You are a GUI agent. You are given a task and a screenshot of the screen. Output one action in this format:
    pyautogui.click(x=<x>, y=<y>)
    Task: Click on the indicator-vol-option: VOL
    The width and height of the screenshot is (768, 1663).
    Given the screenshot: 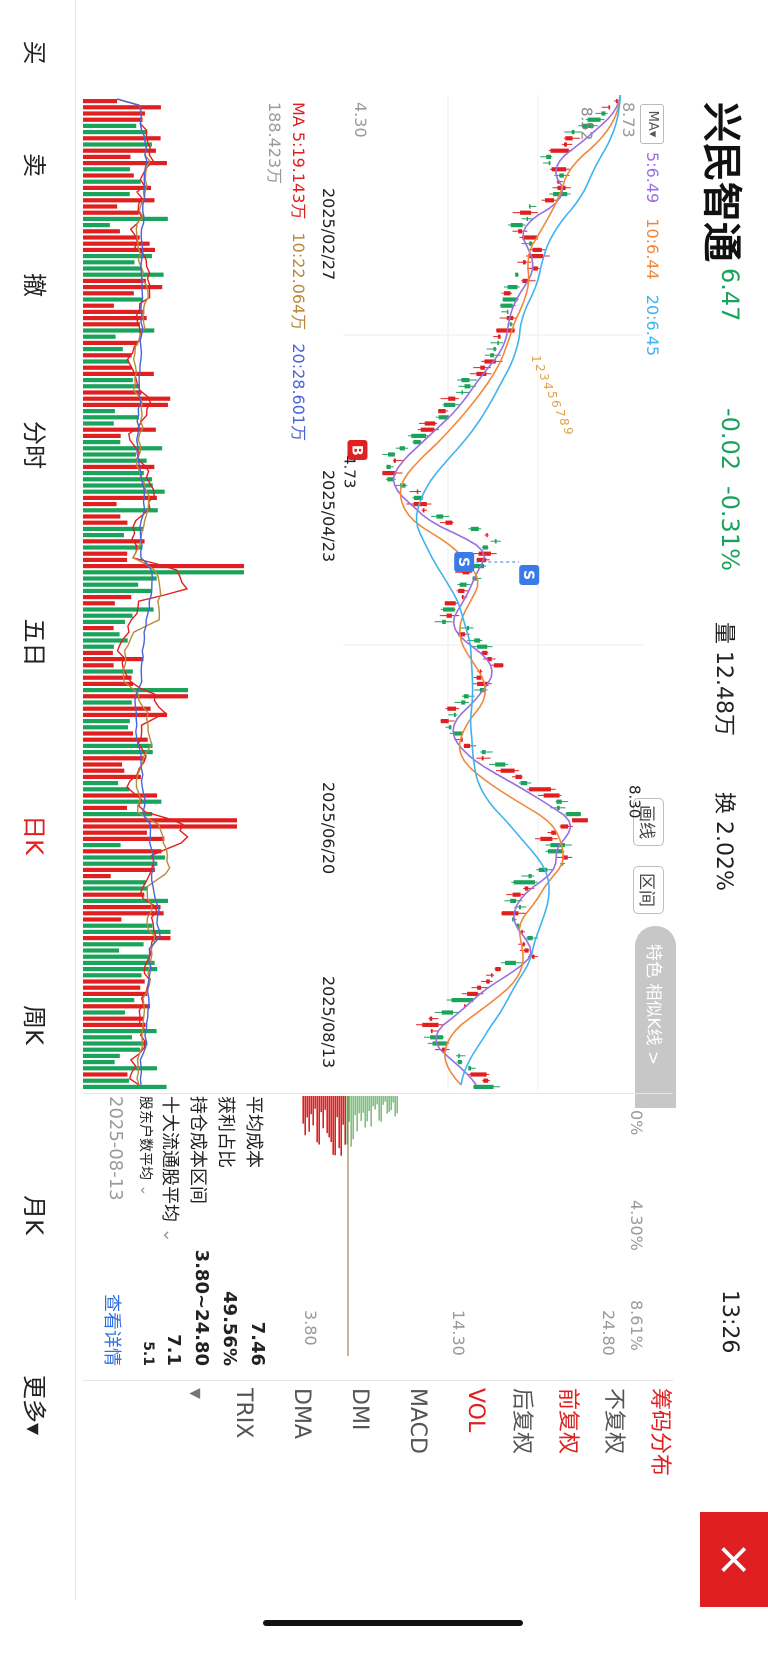 What is the action you would take?
    pyautogui.click(x=475, y=1410)
    